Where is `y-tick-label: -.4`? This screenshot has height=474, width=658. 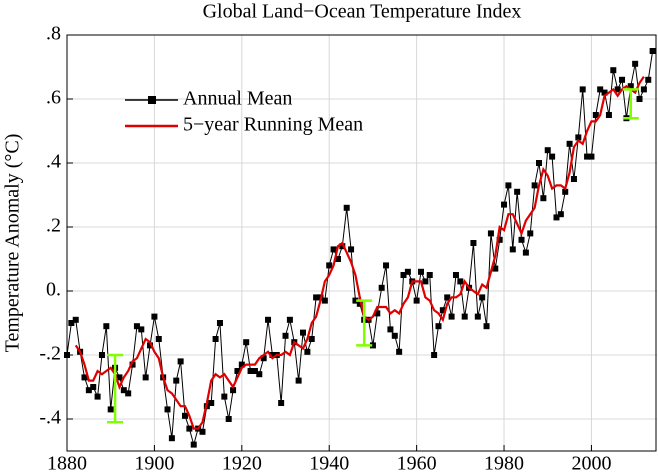 y-tick-label: -.4 is located at coordinates (50, 418).